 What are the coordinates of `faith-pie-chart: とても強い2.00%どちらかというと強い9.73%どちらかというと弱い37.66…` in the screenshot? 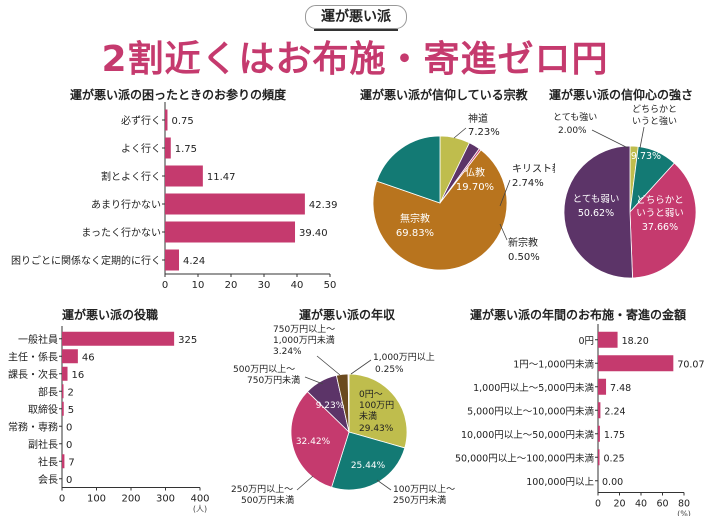 It's located at (625, 191).